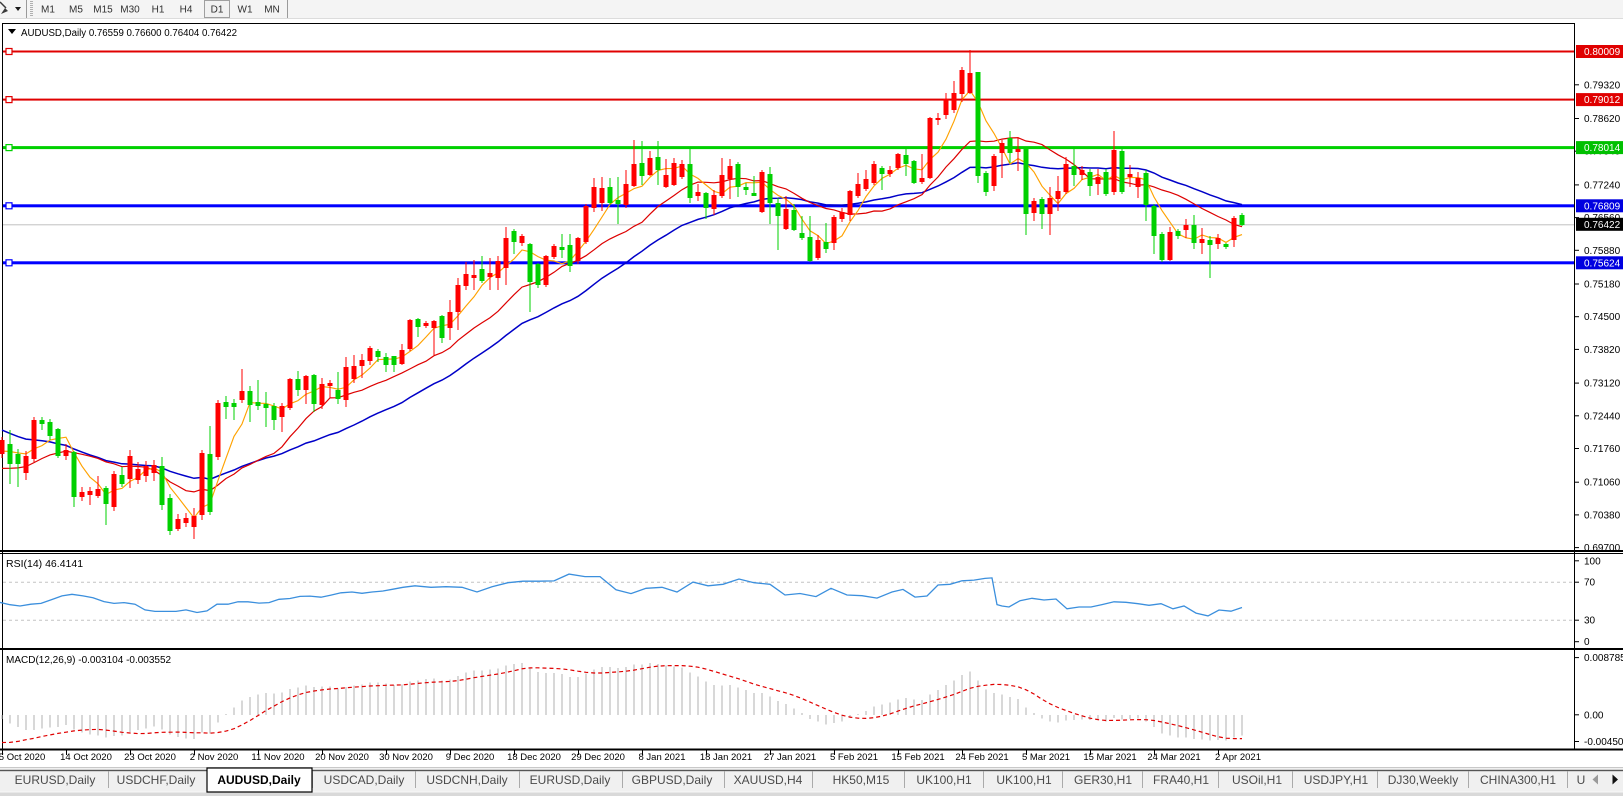  I want to click on svg-text: 0.79012, so click(1602, 100).